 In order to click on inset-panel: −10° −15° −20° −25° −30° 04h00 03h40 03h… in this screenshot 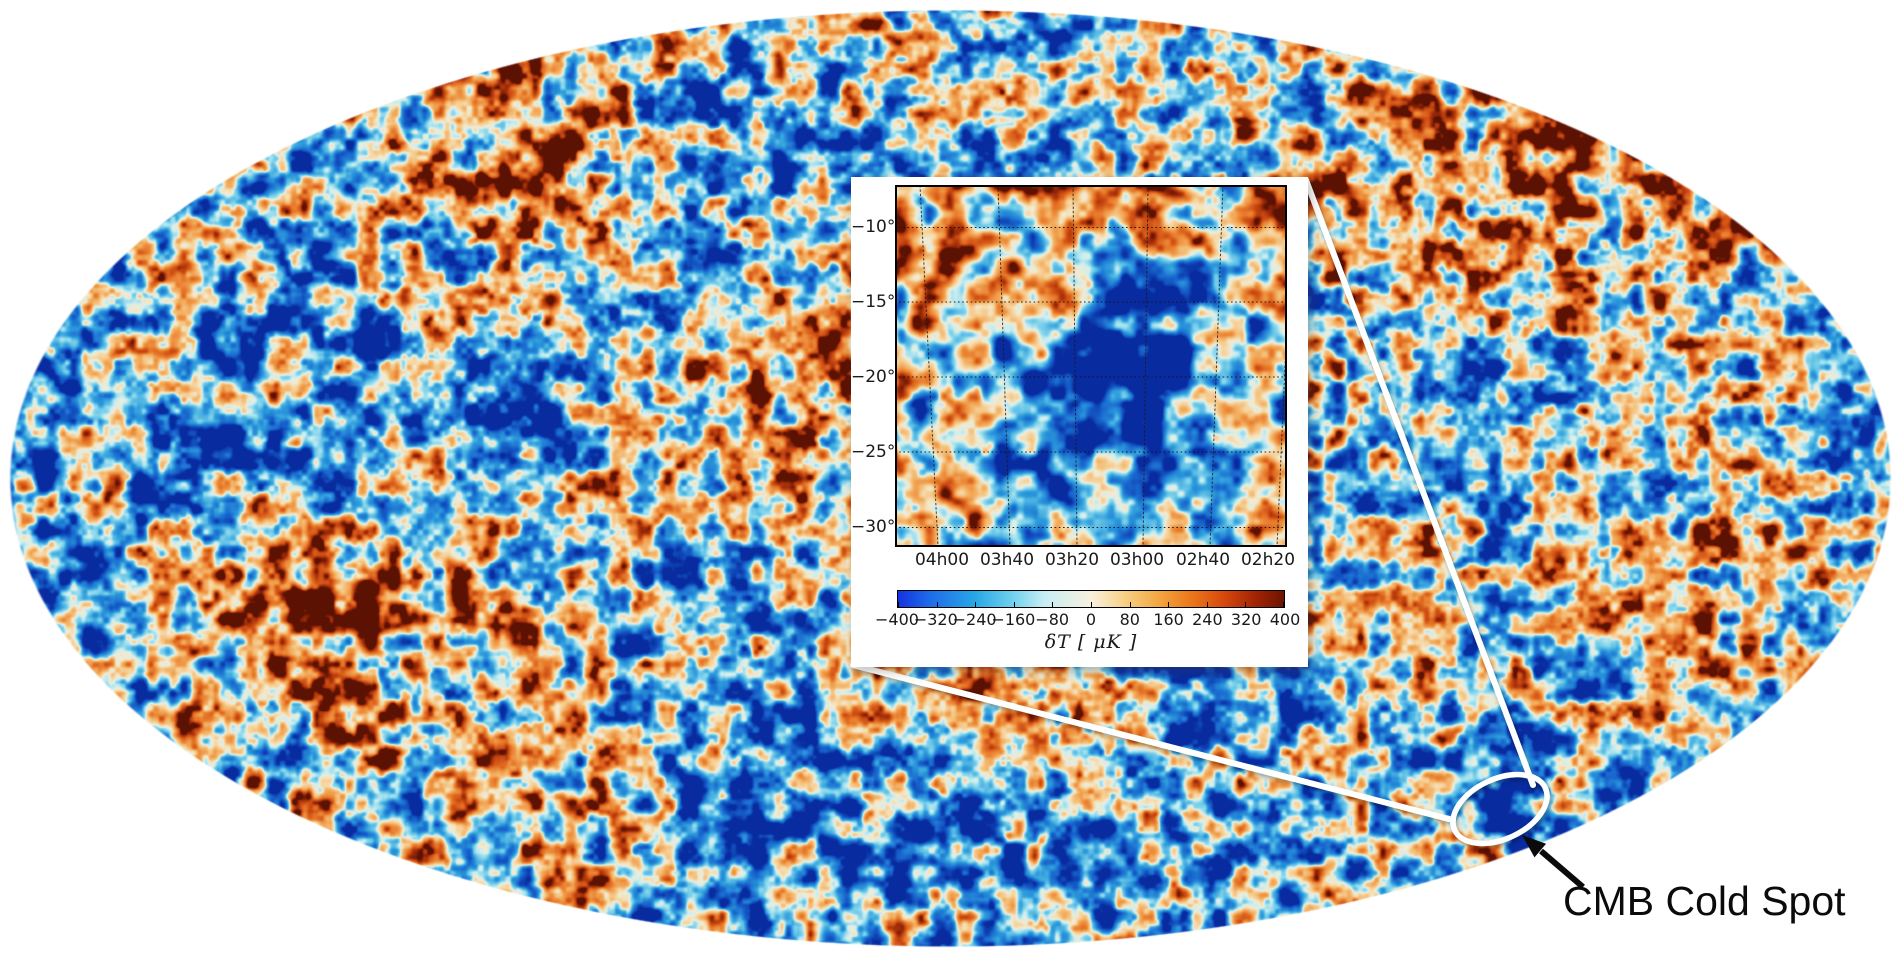, I will do `click(1079, 422)`.